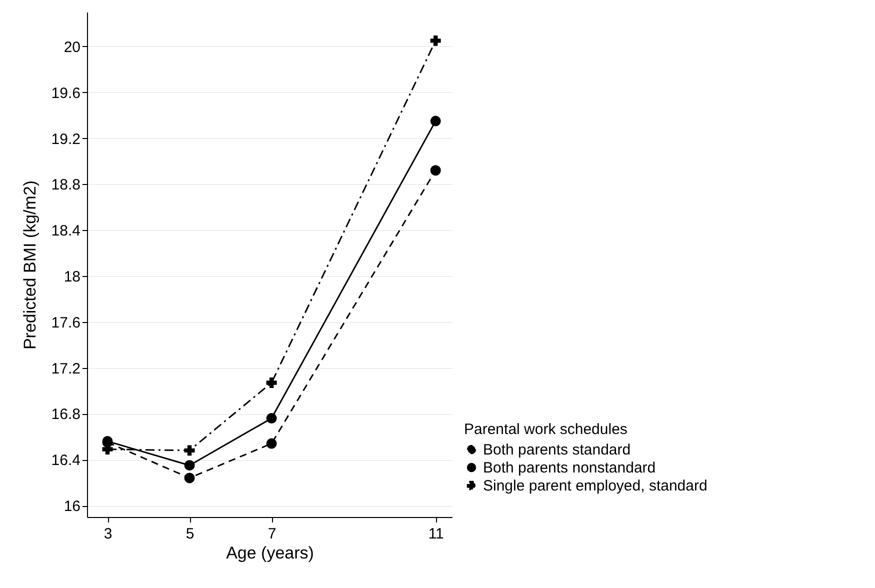 Image resolution: width=875 pixels, height=588 pixels. What do you see at coordinates (65, 461) in the screenshot?
I see `y-tick-label: 16.4` at bounding box center [65, 461].